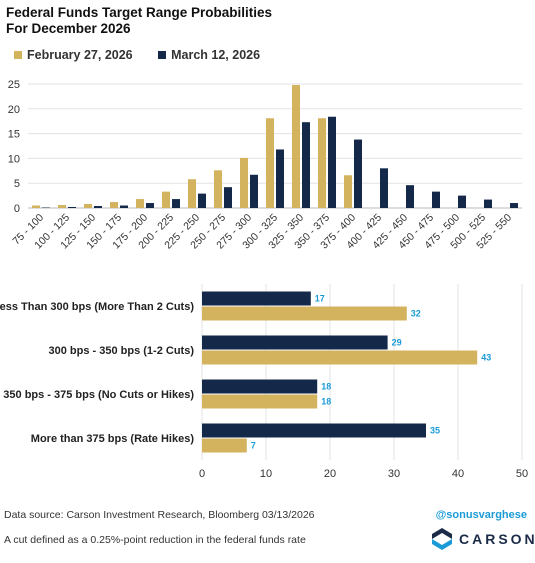  Describe the element at coordinates (458, 474) in the screenshot. I see `x-tick-label: 40` at that location.